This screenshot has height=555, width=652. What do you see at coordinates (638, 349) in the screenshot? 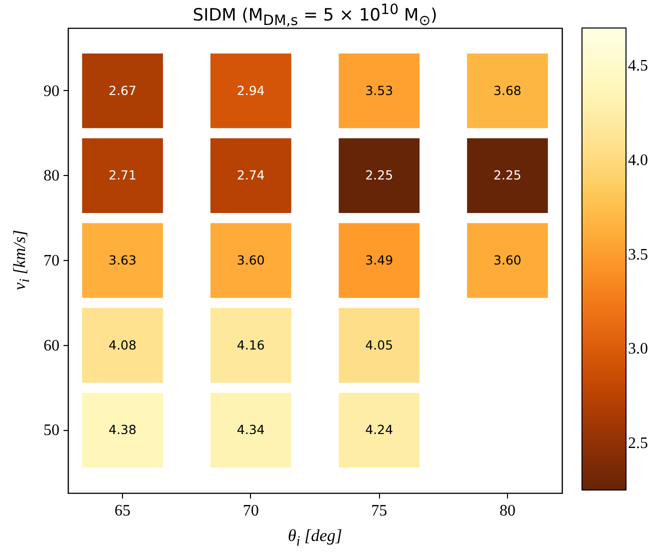
I see `color-bar-label: 3.0` at bounding box center [638, 349].